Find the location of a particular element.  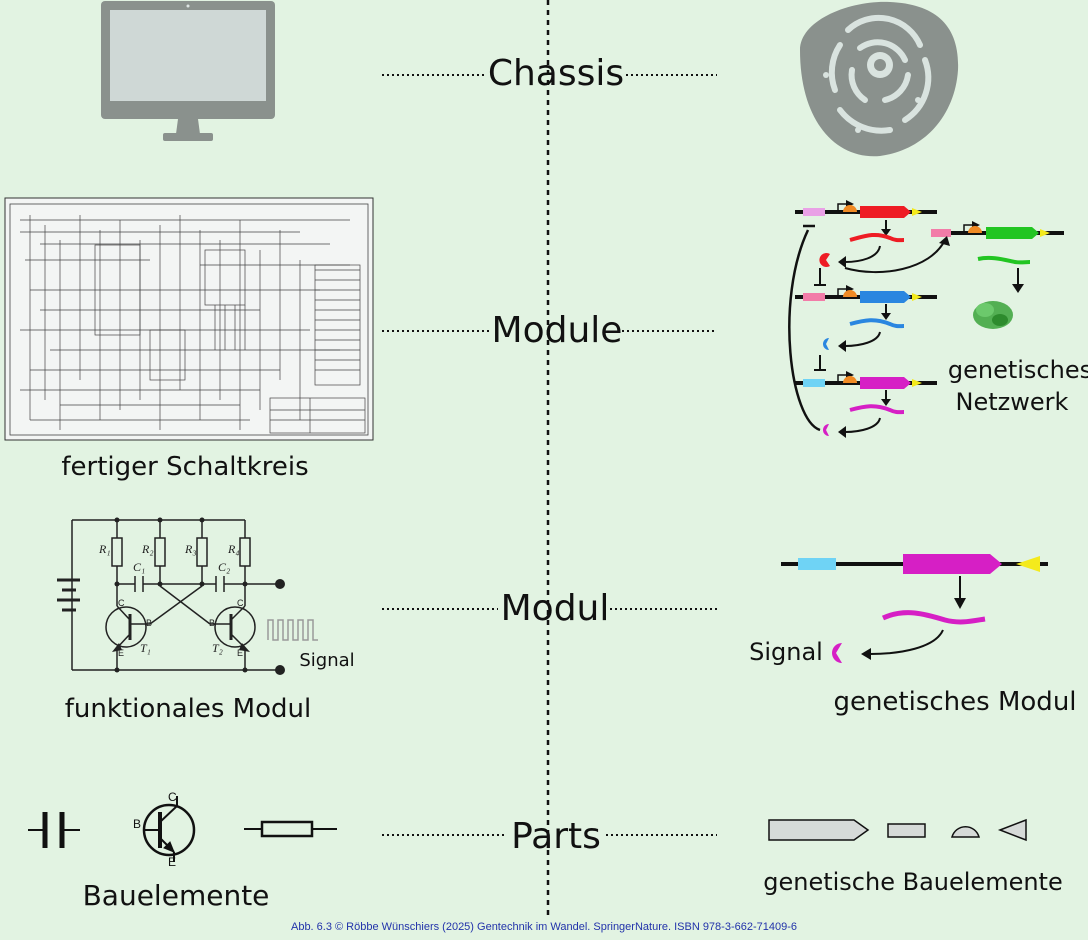

genetic-parts-symbols is located at coordinates (897, 830).